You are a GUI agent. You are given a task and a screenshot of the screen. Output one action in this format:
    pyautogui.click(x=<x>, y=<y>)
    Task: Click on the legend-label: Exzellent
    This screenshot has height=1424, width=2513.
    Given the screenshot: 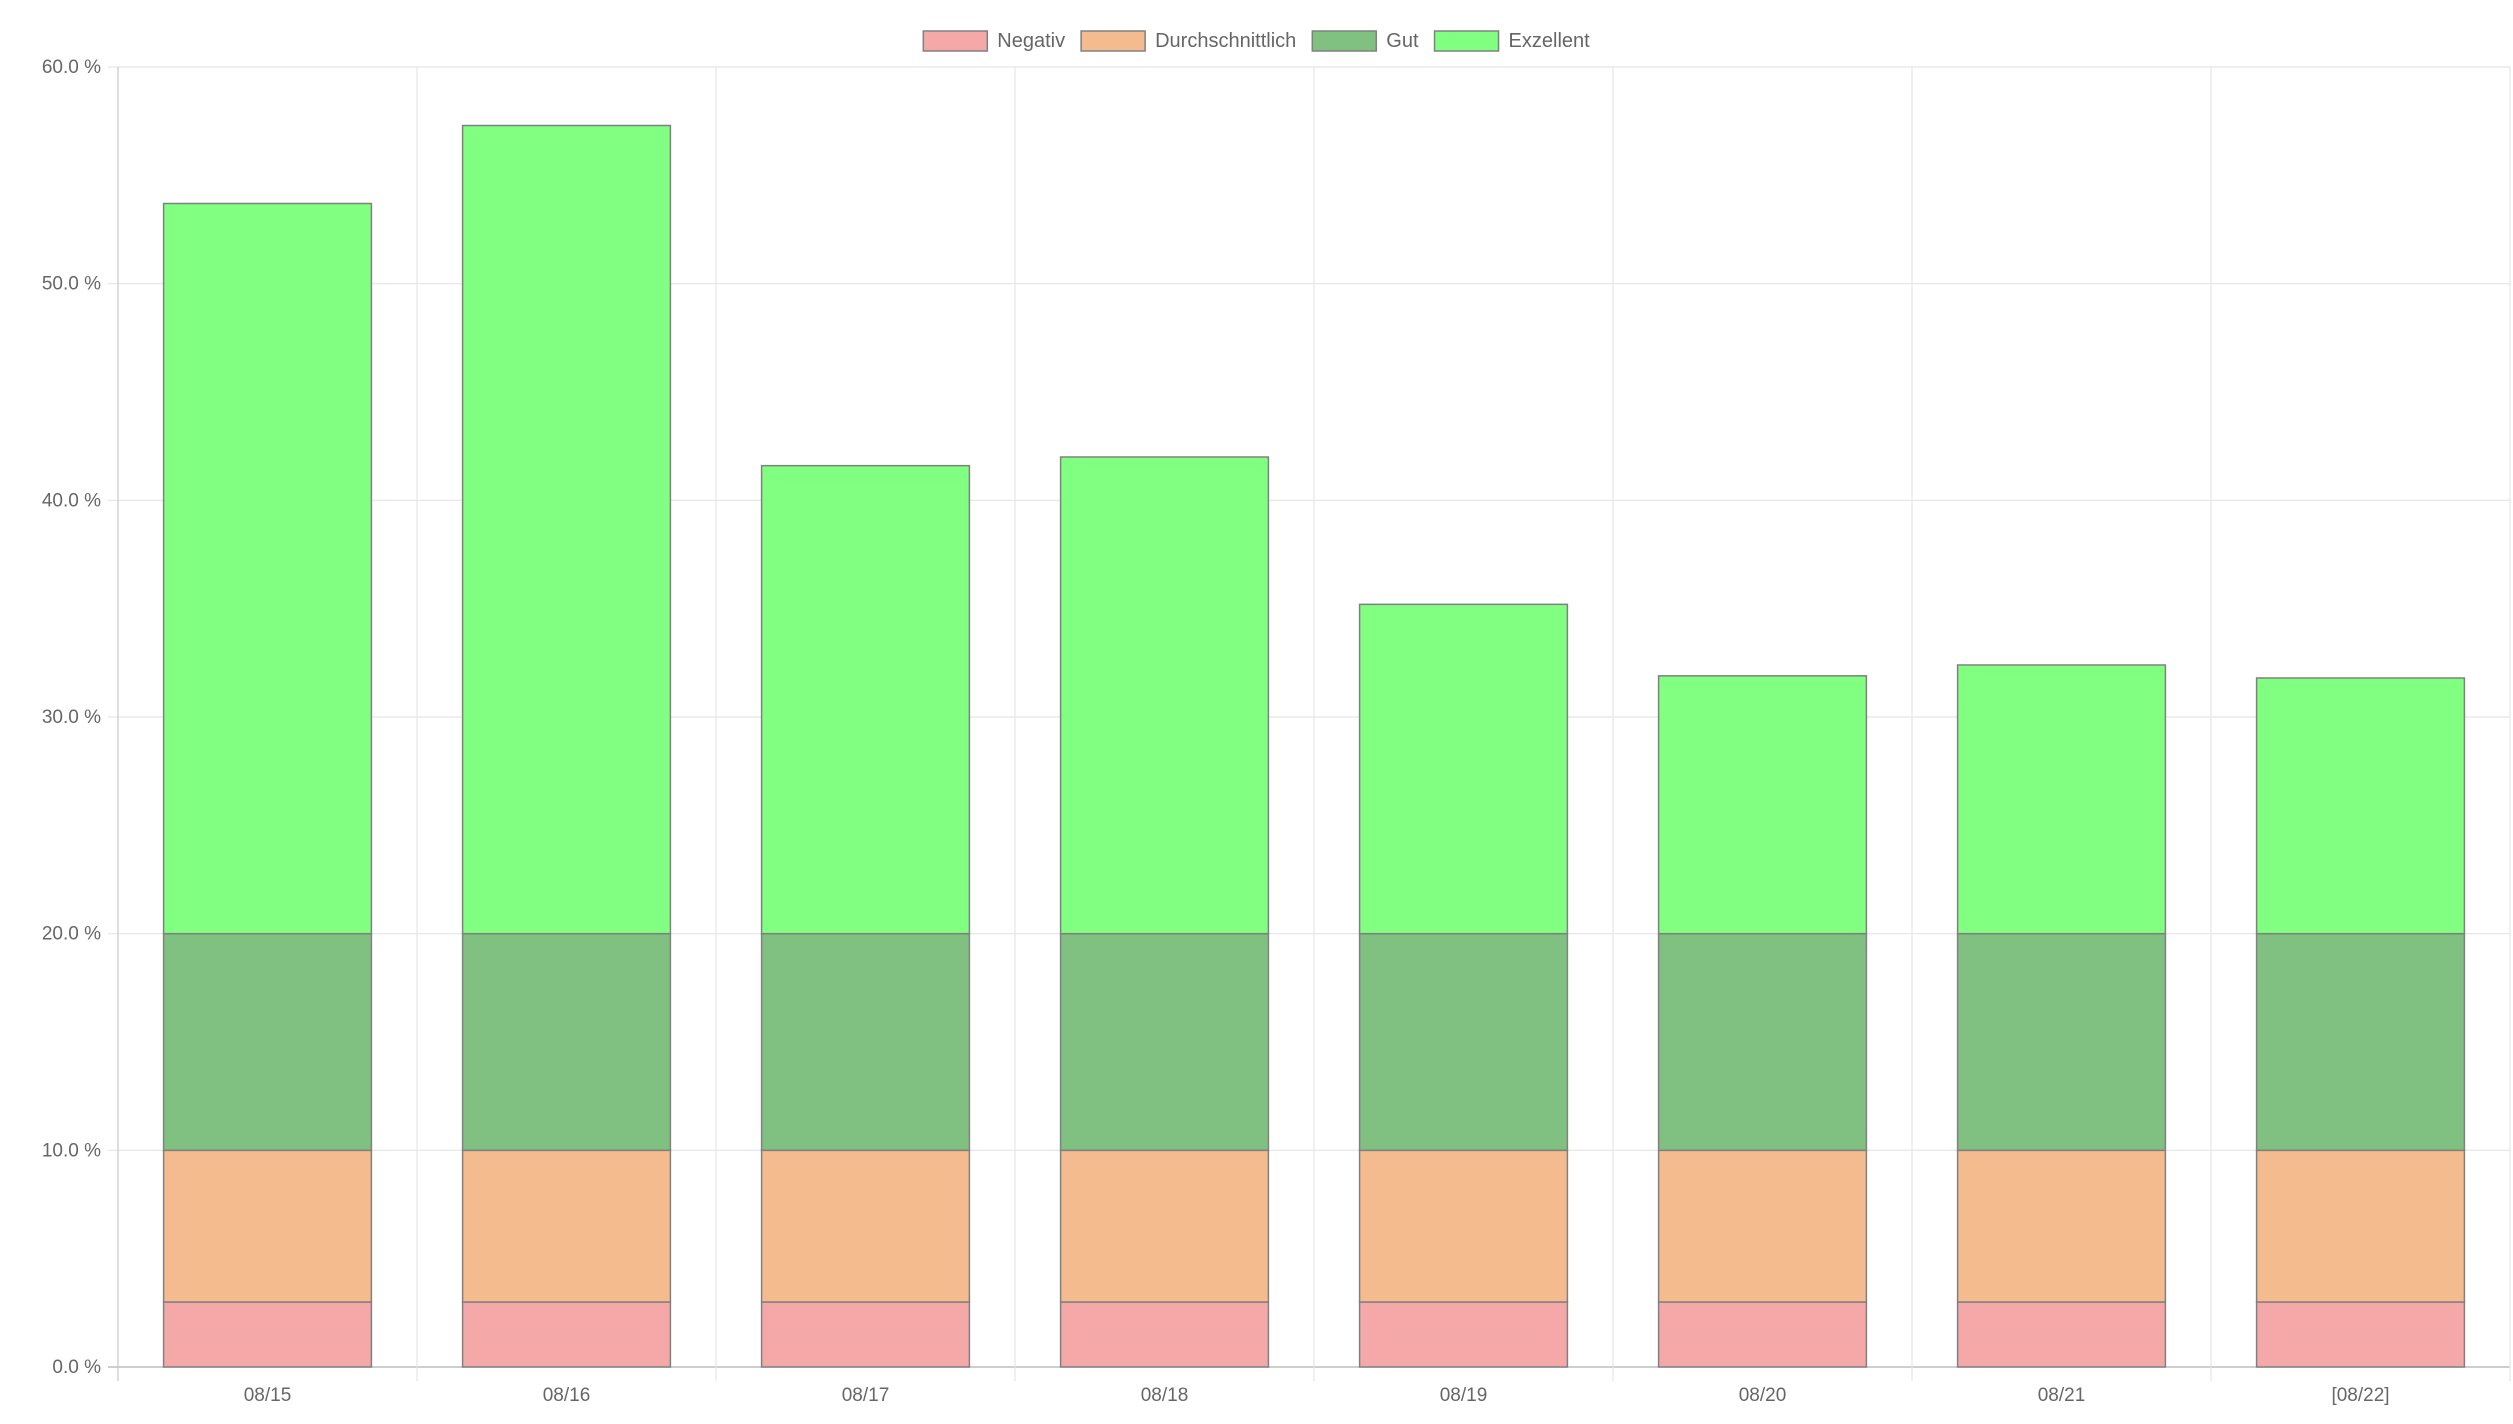 What is the action you would take?
    pyautogui.click(x=1550, y=41)
    